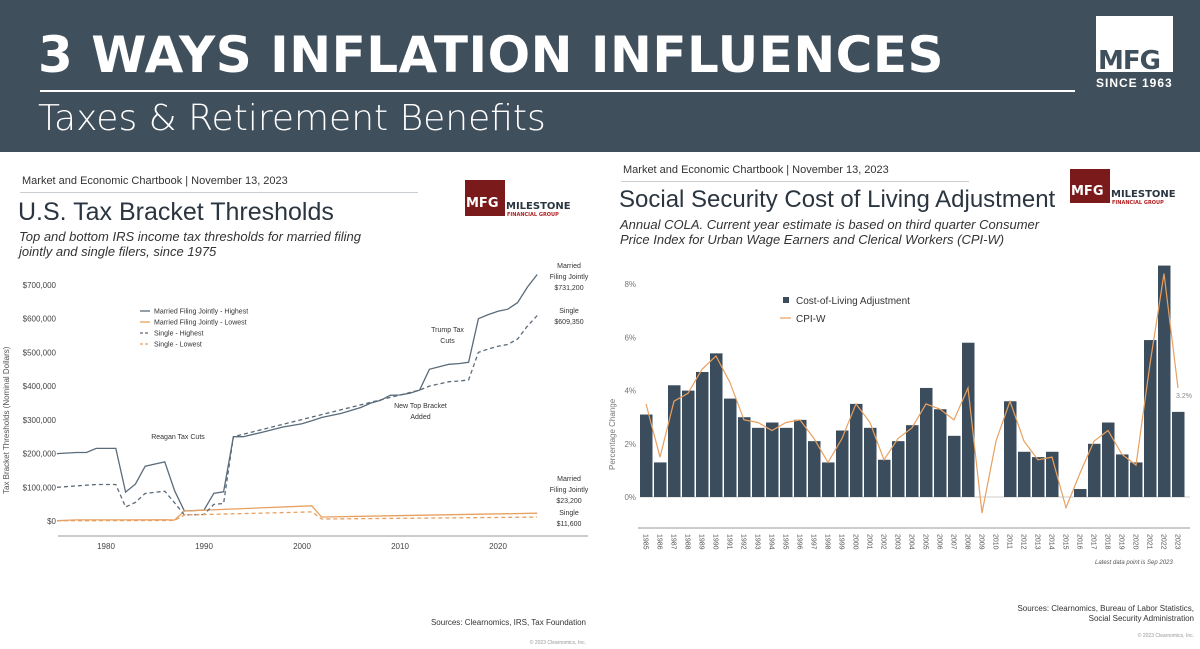 The image size is (1200, 649). What do you see at coordinates (967, 542) in the screenshot?
I see `right-x-tick-label: 2008` at bounding box center [967, 542].